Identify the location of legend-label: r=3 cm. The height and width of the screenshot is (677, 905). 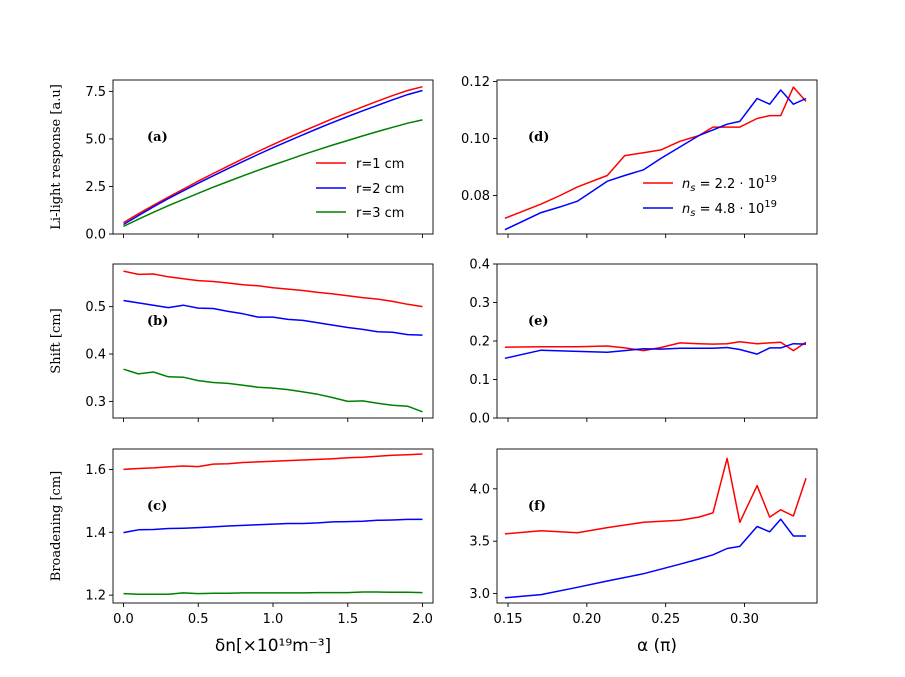
(380, 213).